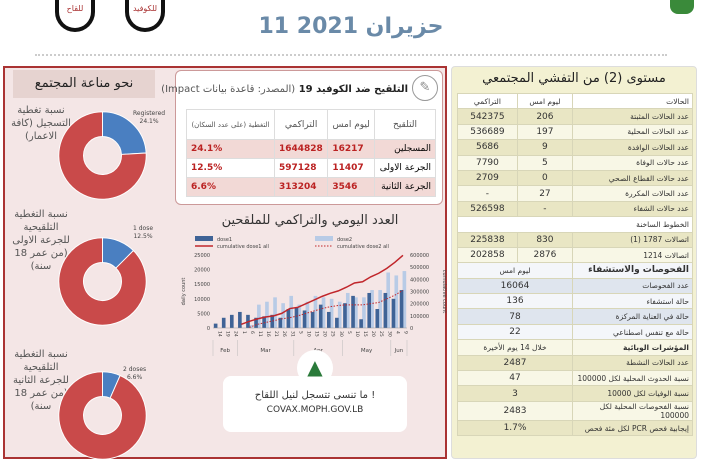 The height and width of the screenshot is (463, 702). I want to click on y-tick-label: 15000, so click(202, 285).